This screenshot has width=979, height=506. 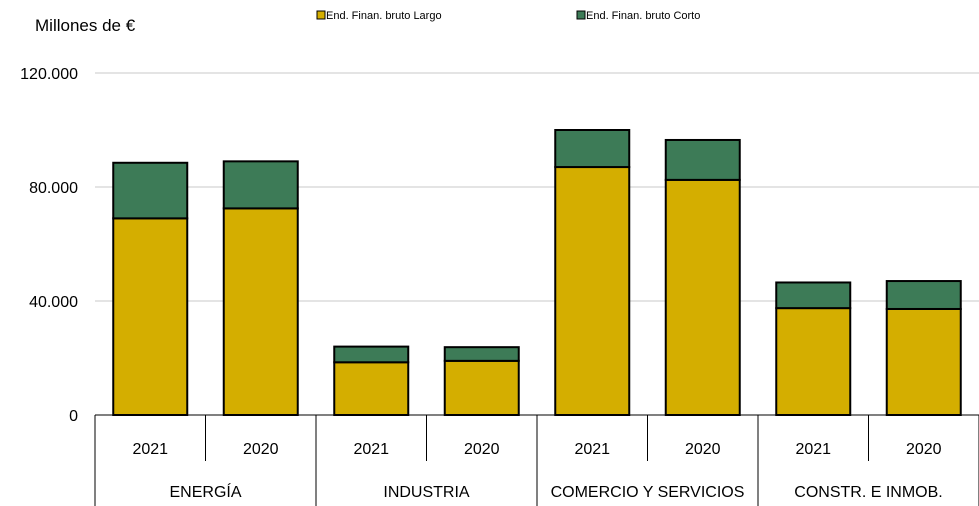 What do you see at coordinates (49, 74) in the screenshot?
I see `y-tick-label: 120.000` at bounding box center [49, 74].